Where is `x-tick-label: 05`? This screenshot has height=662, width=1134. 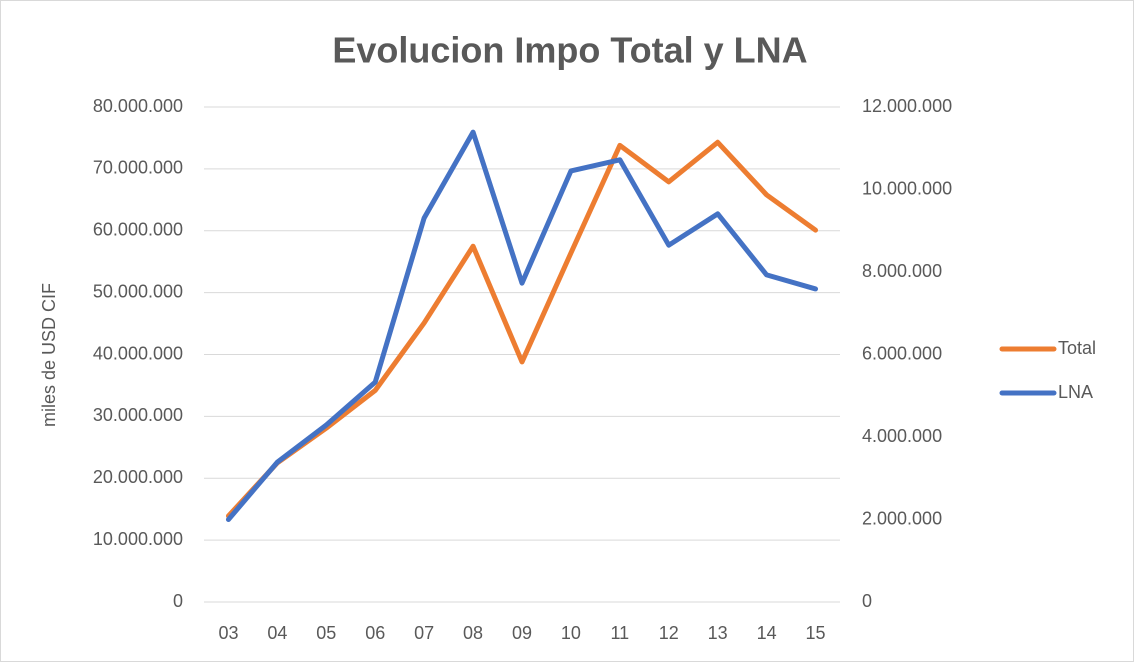
x-tick-label: 05 is located at coordinates (326, 633).